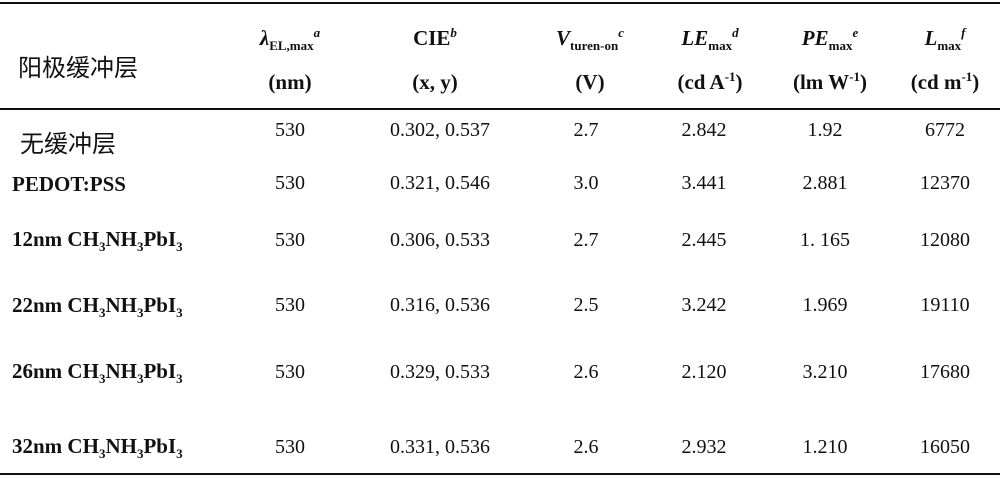 The height and width of the screenshot is (478, 1000). What do you see at coordinates (69, 184) in the screenshot?
I see `row-label-pedot-pss: PEDOT:PSS` at bounding box center [69, 184].